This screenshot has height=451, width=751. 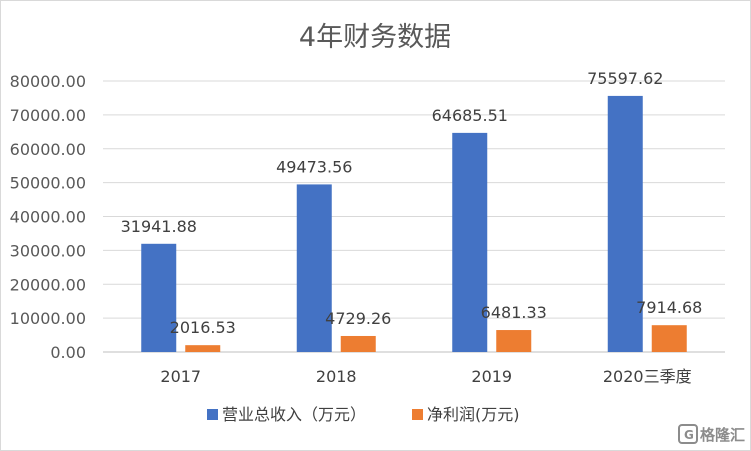 What do you see at coordinates (48, 284) in the screenshot?
I see `y-tick-label: 20000.00` at bounding box center [48, 284].